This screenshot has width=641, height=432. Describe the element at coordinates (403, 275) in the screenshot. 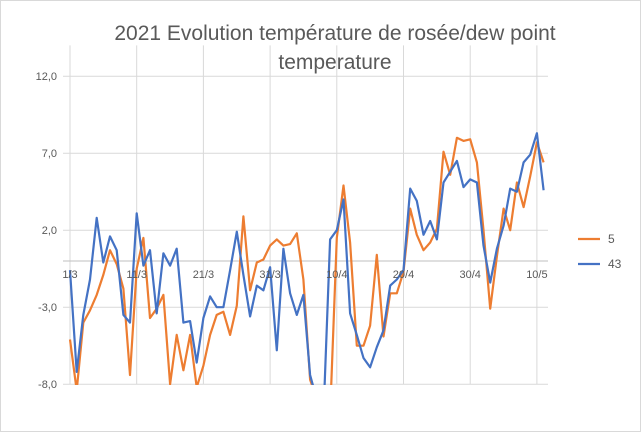

I see `x-tick-label: 20/4` at that location.